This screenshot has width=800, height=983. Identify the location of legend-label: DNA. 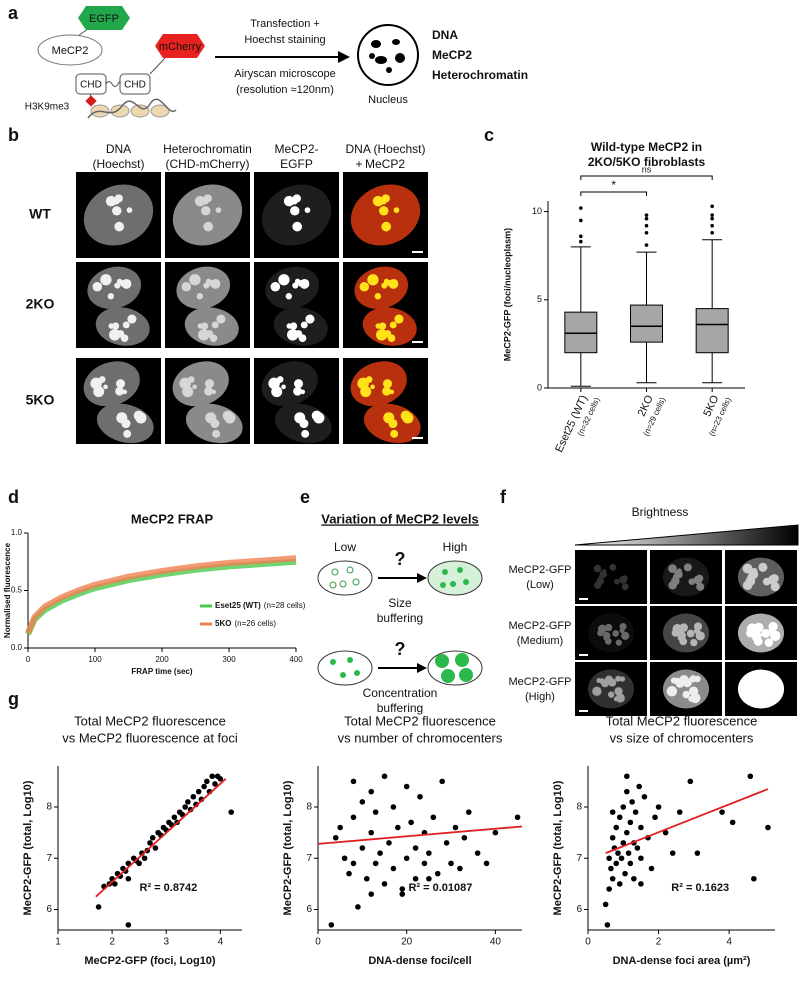
(445, 35).